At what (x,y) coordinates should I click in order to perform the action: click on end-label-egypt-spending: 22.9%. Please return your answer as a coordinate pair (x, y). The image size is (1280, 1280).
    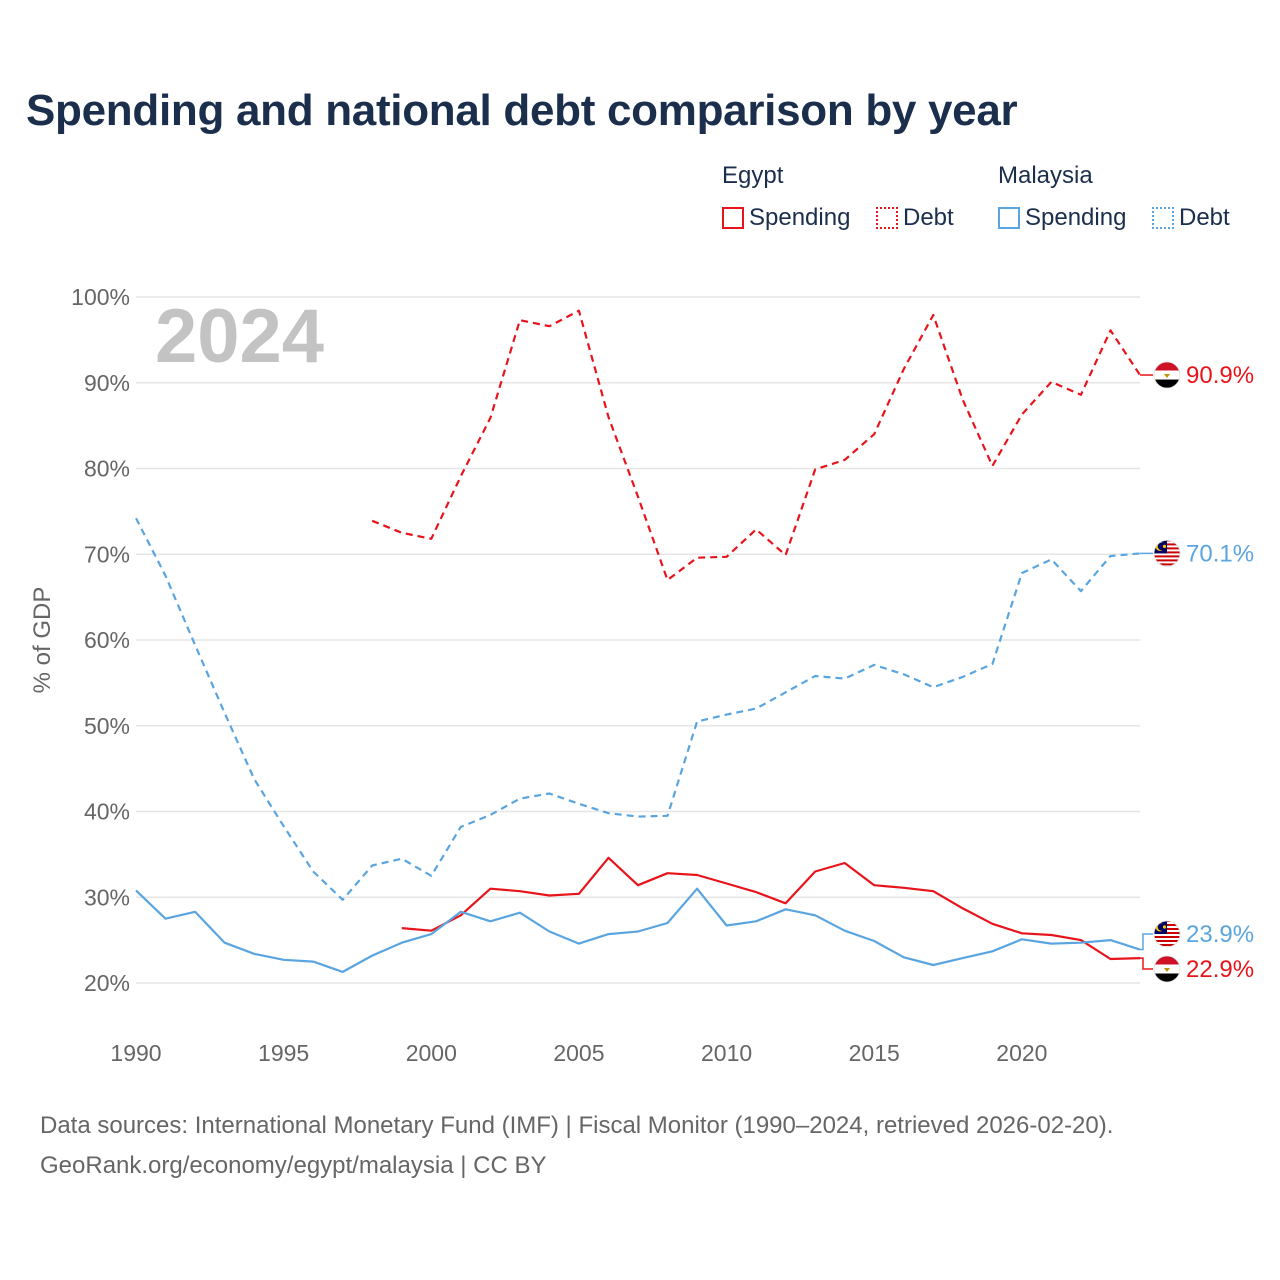
    Looking at the image, I should click on (1197, 969).